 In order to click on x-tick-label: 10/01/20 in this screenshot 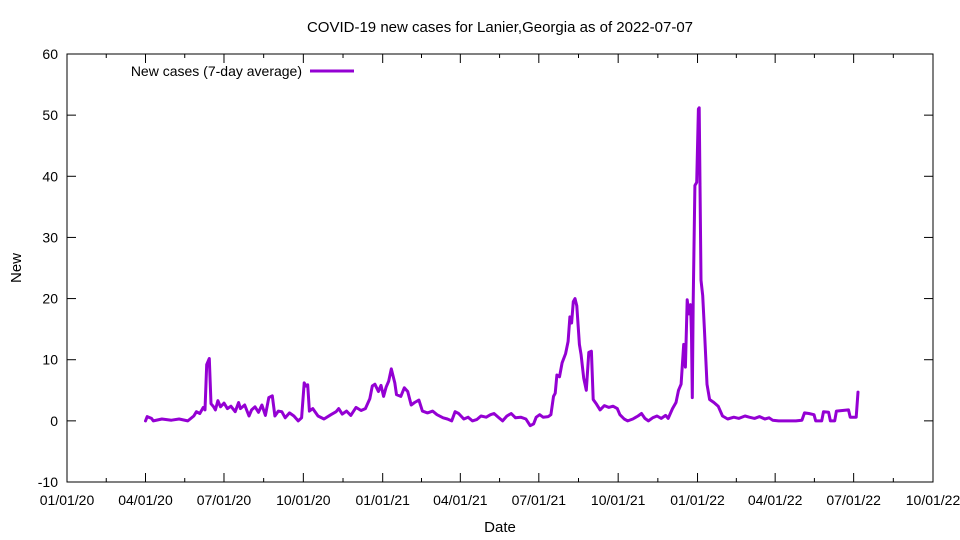, I will do `click(303, 500)`.